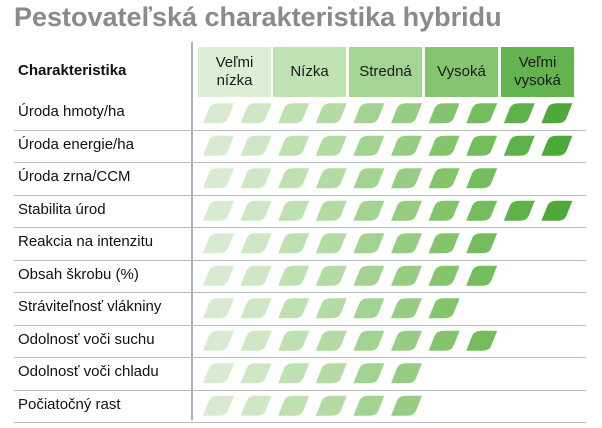  I want to click on row-label: Reakcia na intenzitu, so click(86, 242).